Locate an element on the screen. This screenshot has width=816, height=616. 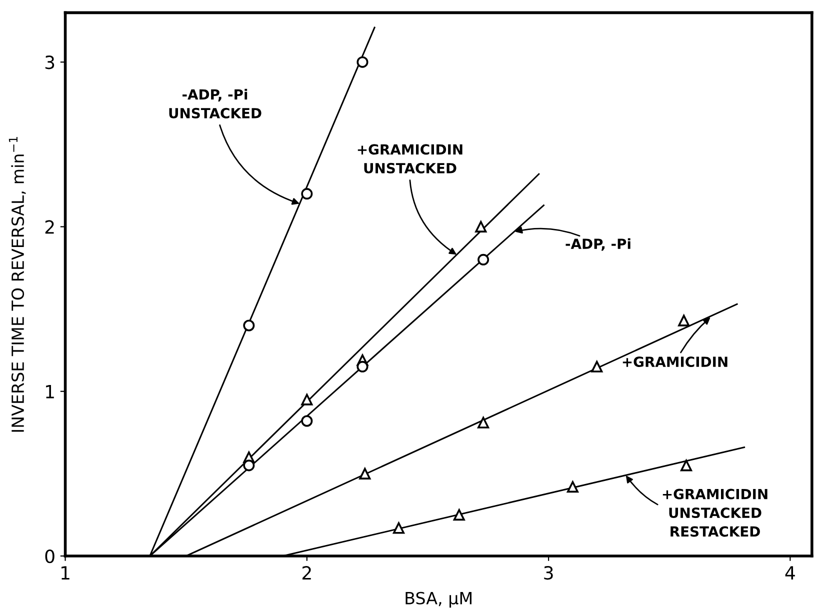
x-tick-label: 2 is located at coordinates (306, 573).